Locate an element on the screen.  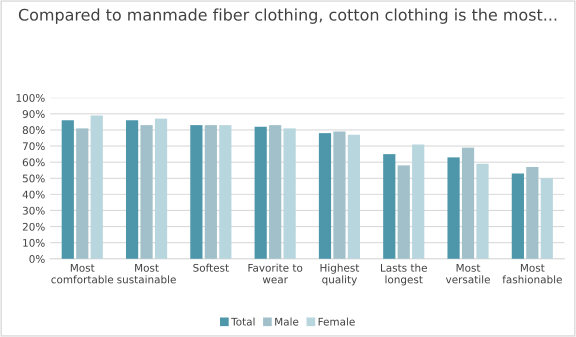
y-tick-label: 50% is located at coordinates (33, 178).